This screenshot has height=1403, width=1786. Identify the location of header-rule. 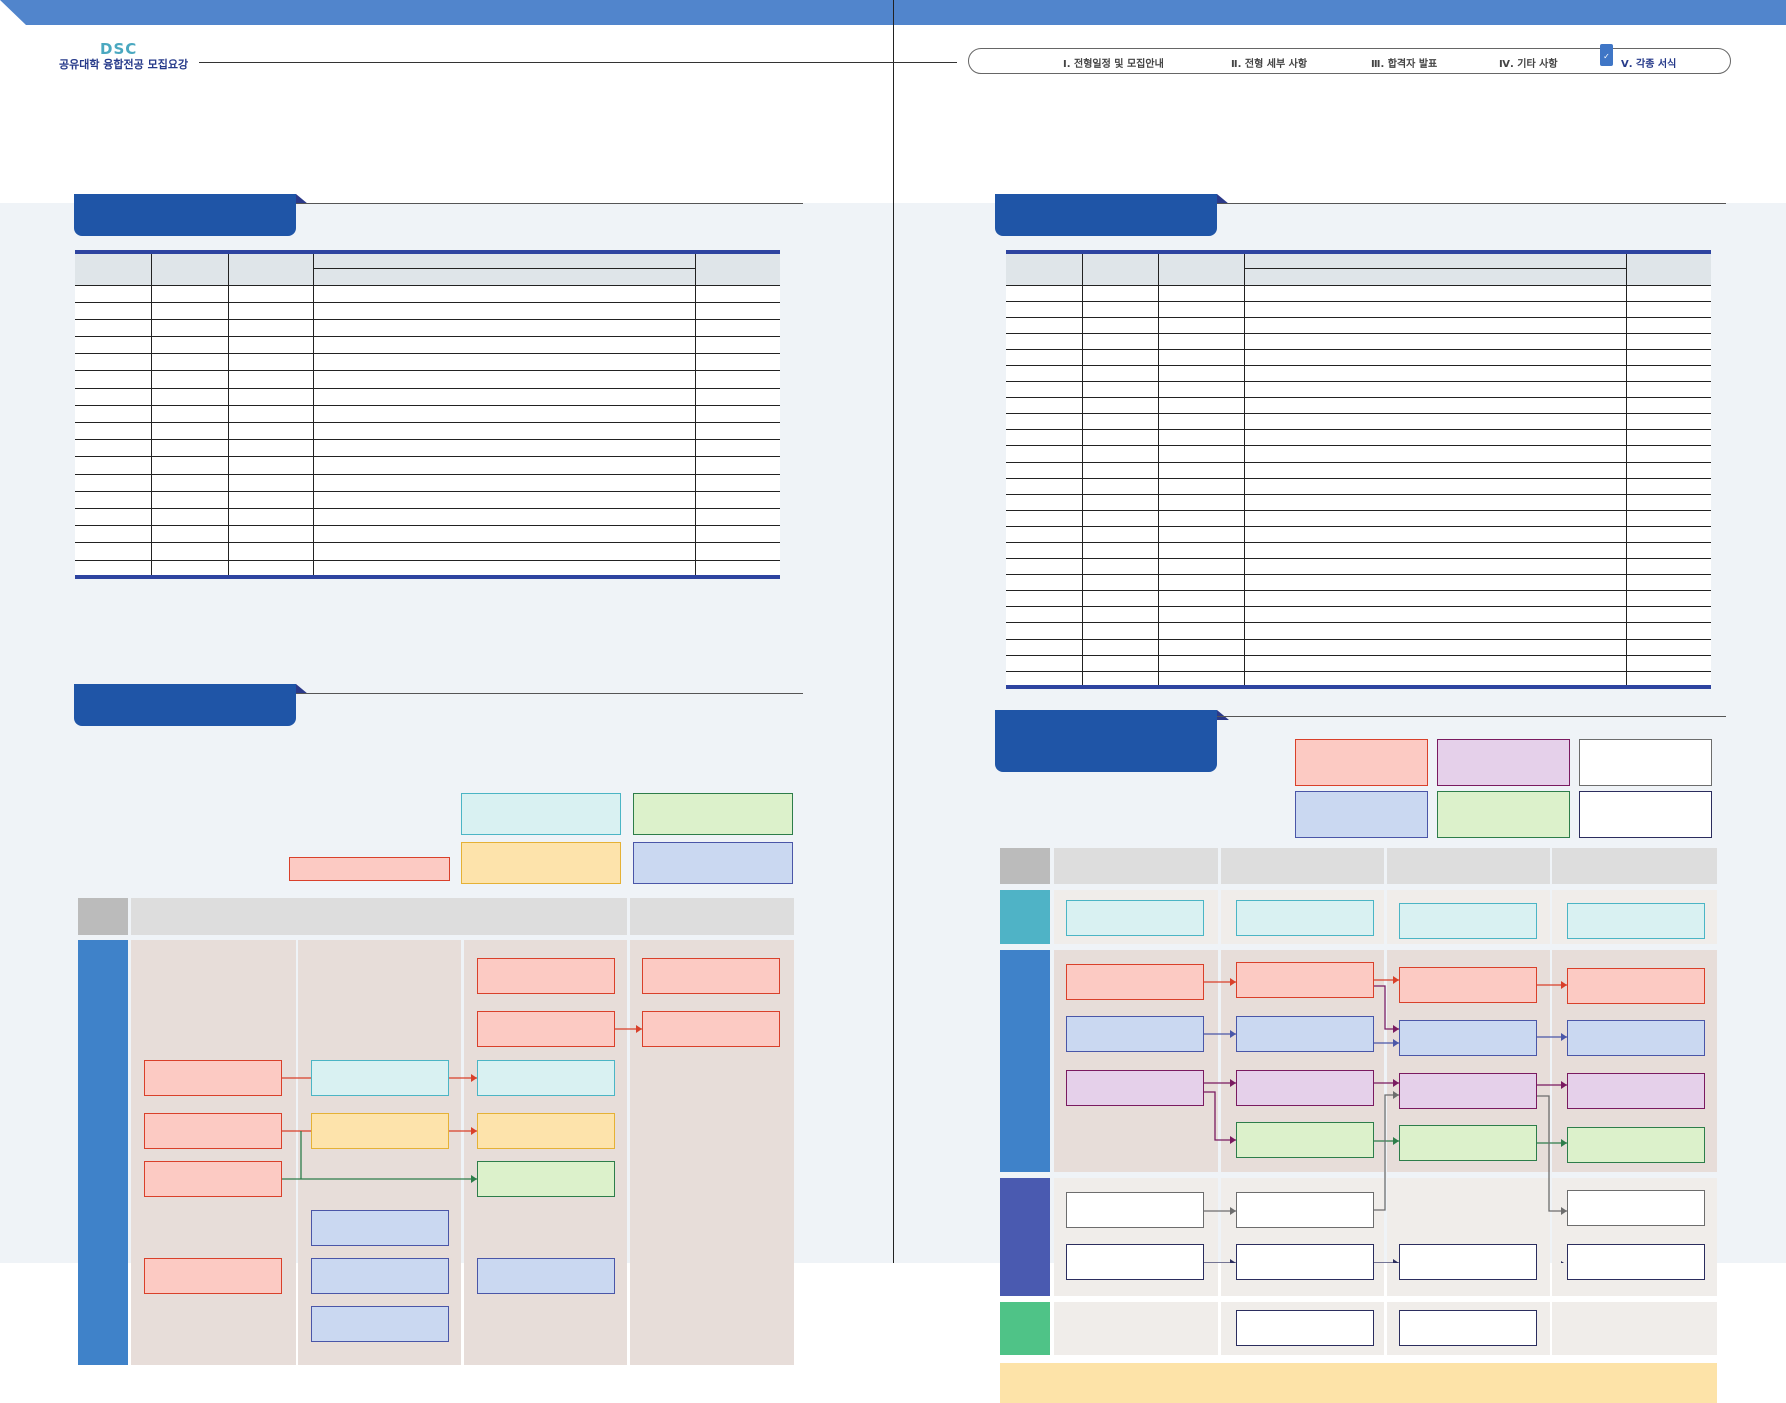
(578, 62).